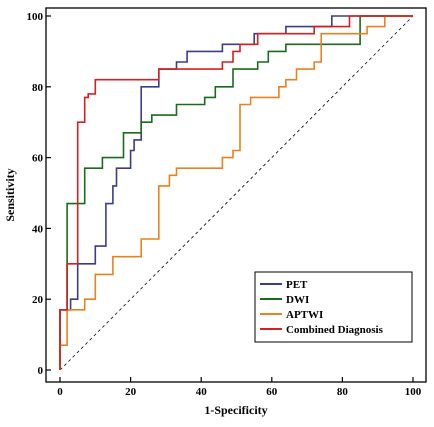 Image resolution: width=434 pixels, height=427 pixels. Describe the element at coordinates (343, 392) in the screenshot. I see `x-tick-label: 80` at that location.